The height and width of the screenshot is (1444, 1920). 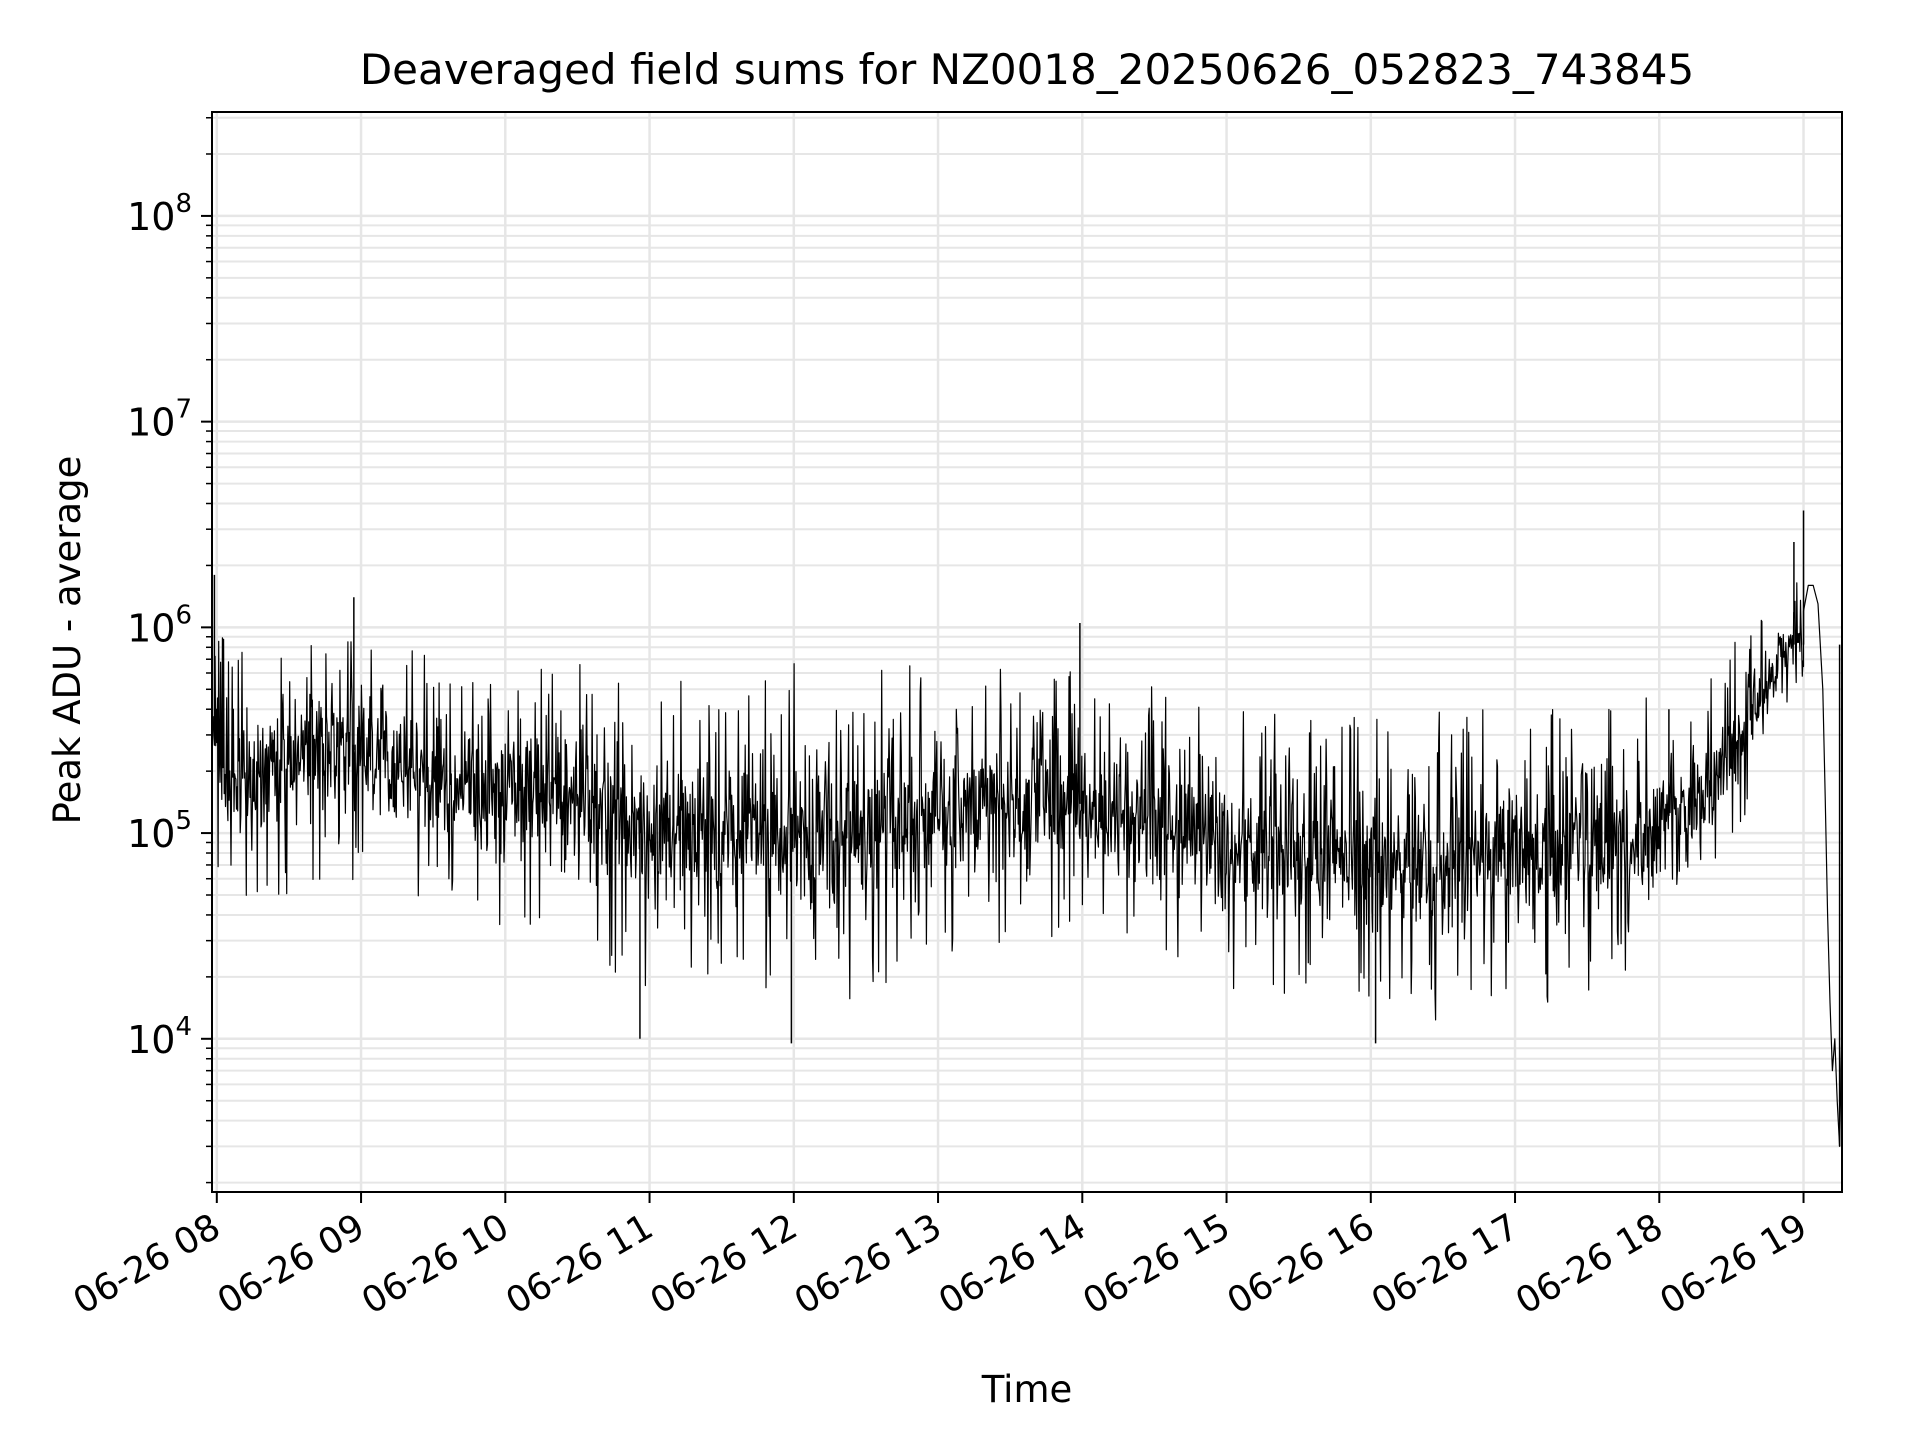 What do you see at coordinates (159, 625) in the screenshot?
I see `y-tick-label: 10⁶` at bounding box center [159, 625].